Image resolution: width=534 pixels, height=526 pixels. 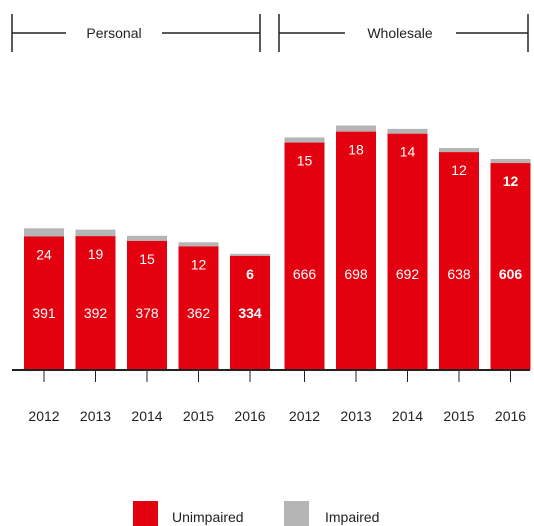 What do you see at coordinates (408, 274) in the screenshot?
I see `label-unimpaired-7: 692` at bounding box center [408, 274].